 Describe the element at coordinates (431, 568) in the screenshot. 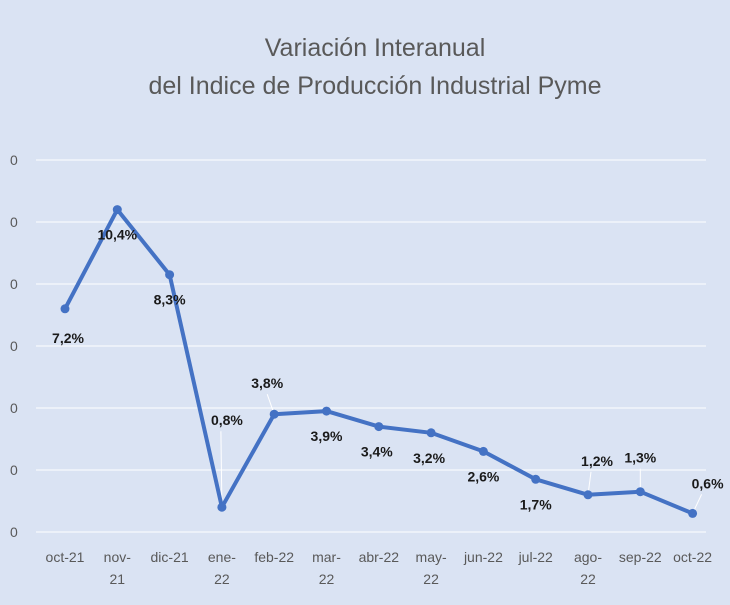

I see `x-tick-label: may-22` at that location.